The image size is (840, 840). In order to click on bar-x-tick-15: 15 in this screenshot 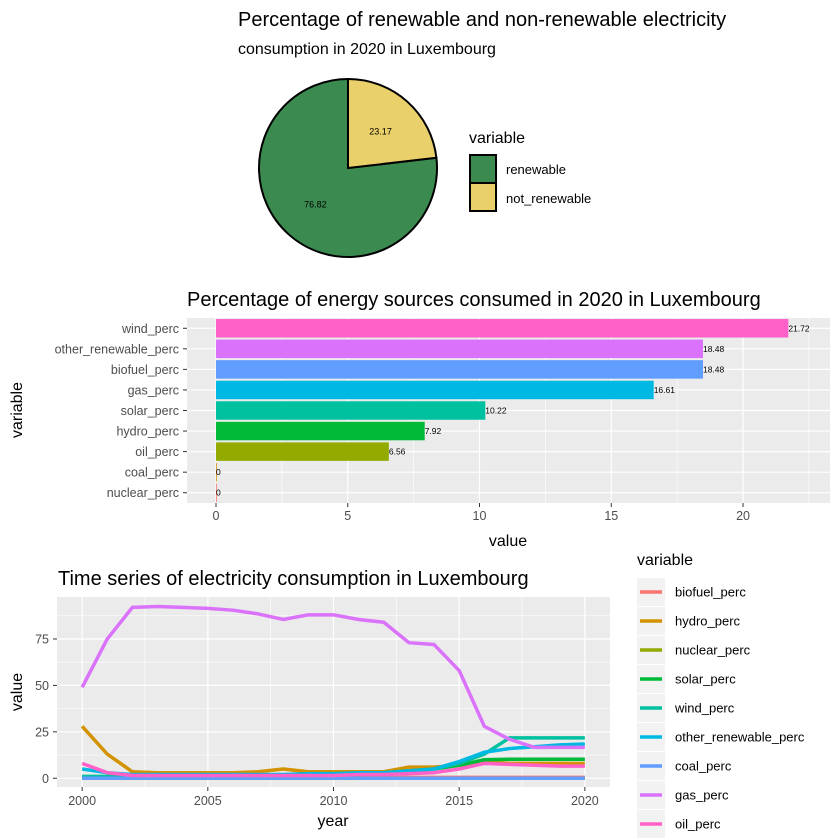, I will do `click(611, 516)`.